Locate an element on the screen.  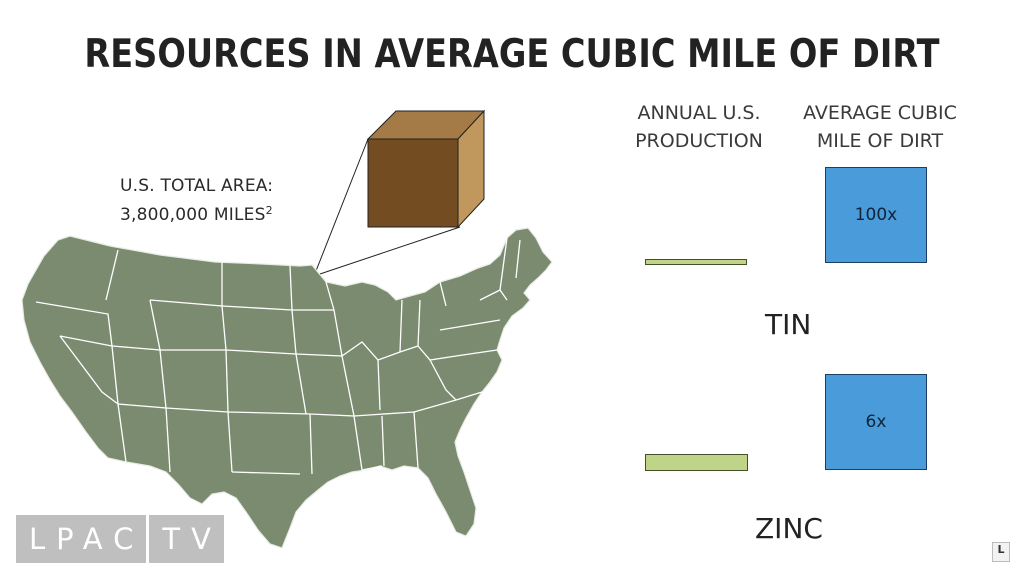
tin-multiplier: 100x is located at coordinates (876, 215).